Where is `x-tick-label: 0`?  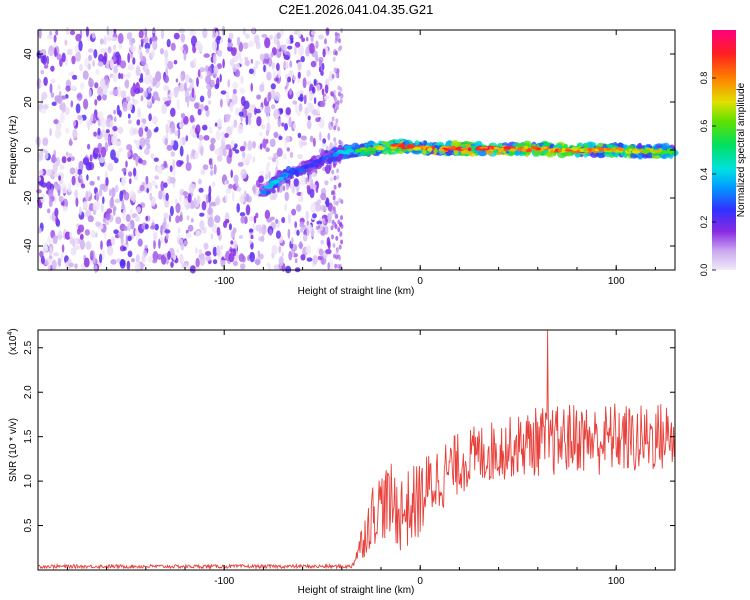
x-tick-label: 0 is located at coordinates (420, 581).